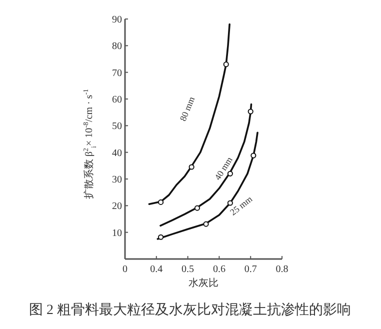  I want to click on x-tick-label: 0.7, so click(250, 269).